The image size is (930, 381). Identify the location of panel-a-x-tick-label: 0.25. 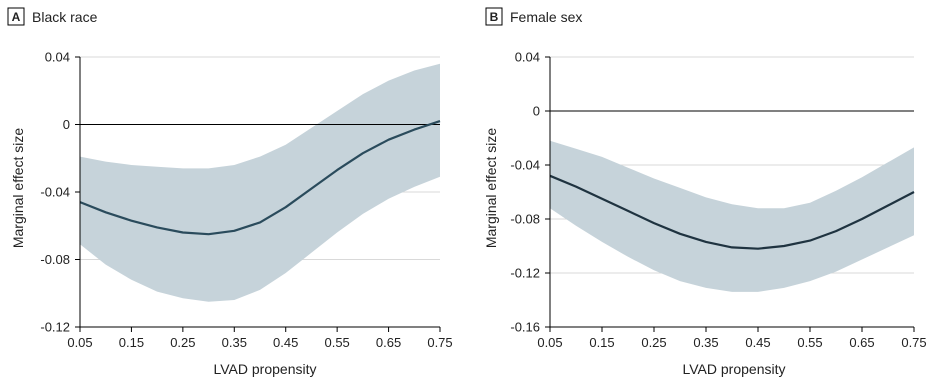
(182, 342).